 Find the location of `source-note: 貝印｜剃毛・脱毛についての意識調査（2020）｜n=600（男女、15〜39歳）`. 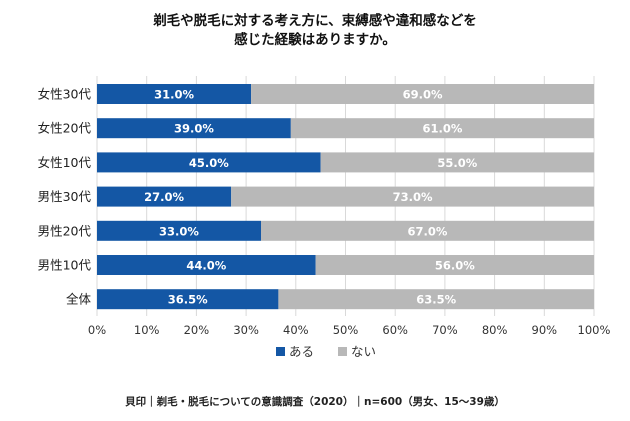

source-note: 貝印｜剃毛・脱毛についての意識調査（2020）｜n=600（男女、15〜39歳） is located at coordinates (315, 402).